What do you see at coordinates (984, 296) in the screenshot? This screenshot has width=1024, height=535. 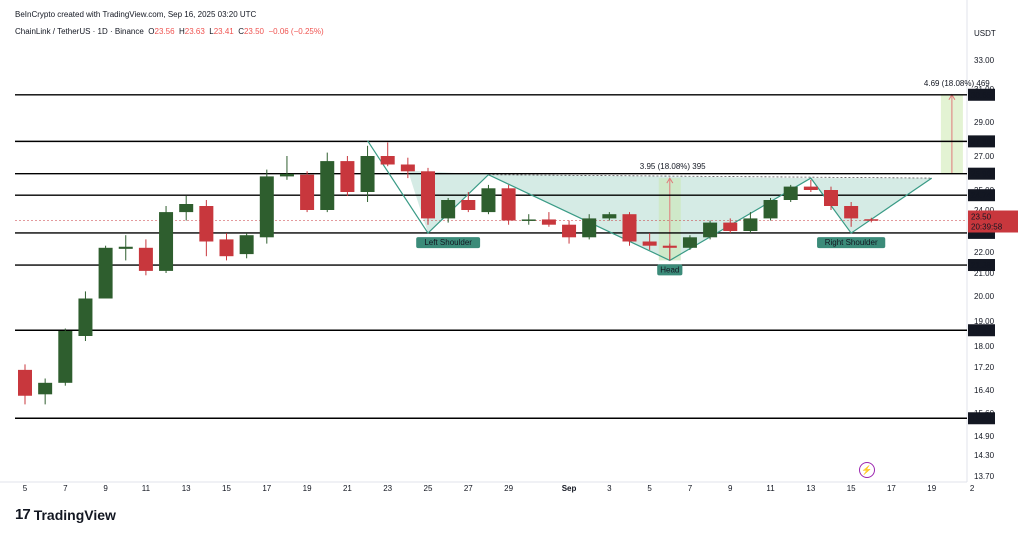 I see `y-tick-label: 20.00` at bounding box center [984, 296].